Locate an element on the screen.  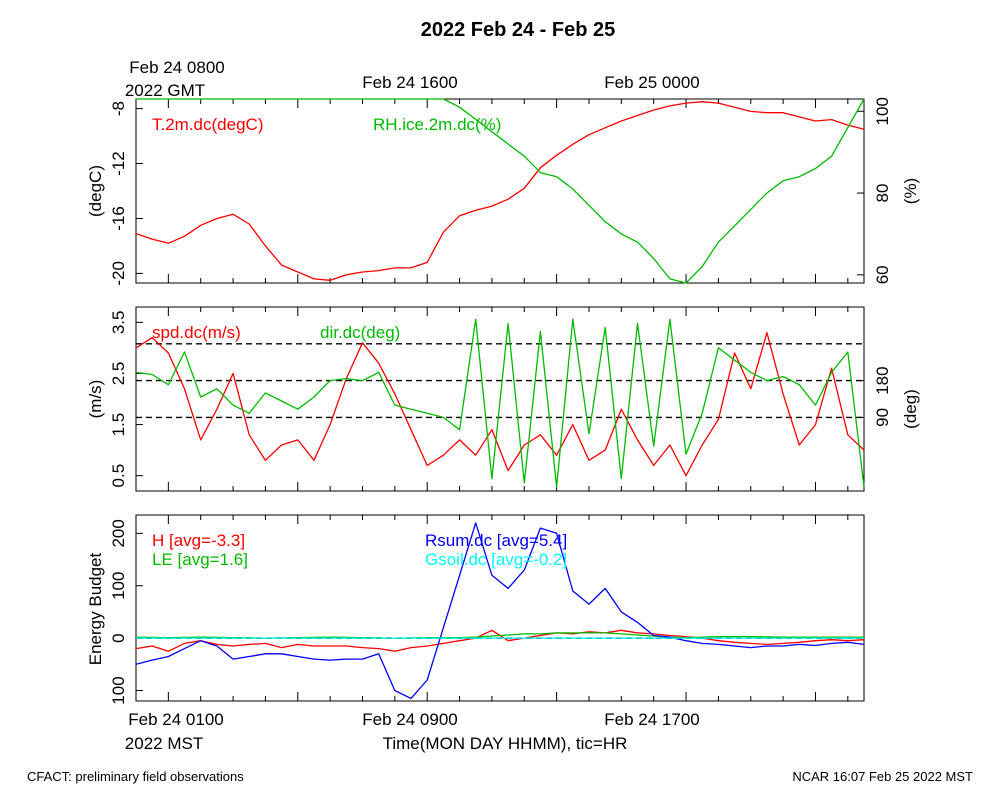
left-y-tick-label: 3.5 is located at coordinates (118, 323).